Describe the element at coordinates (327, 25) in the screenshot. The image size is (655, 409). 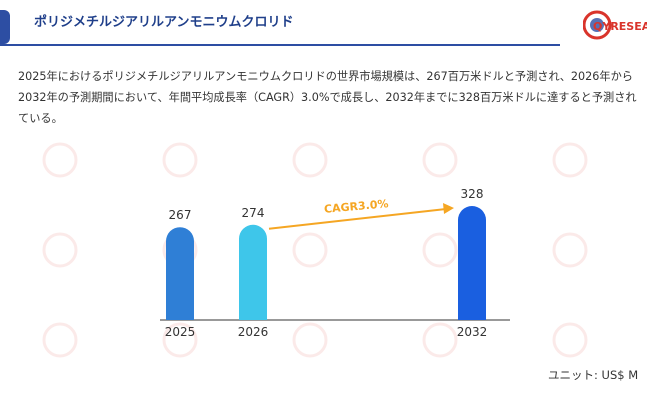
I see `header: ポリジメチルジアリルアンモニウムクロリド QYRESEARCH` at that location.